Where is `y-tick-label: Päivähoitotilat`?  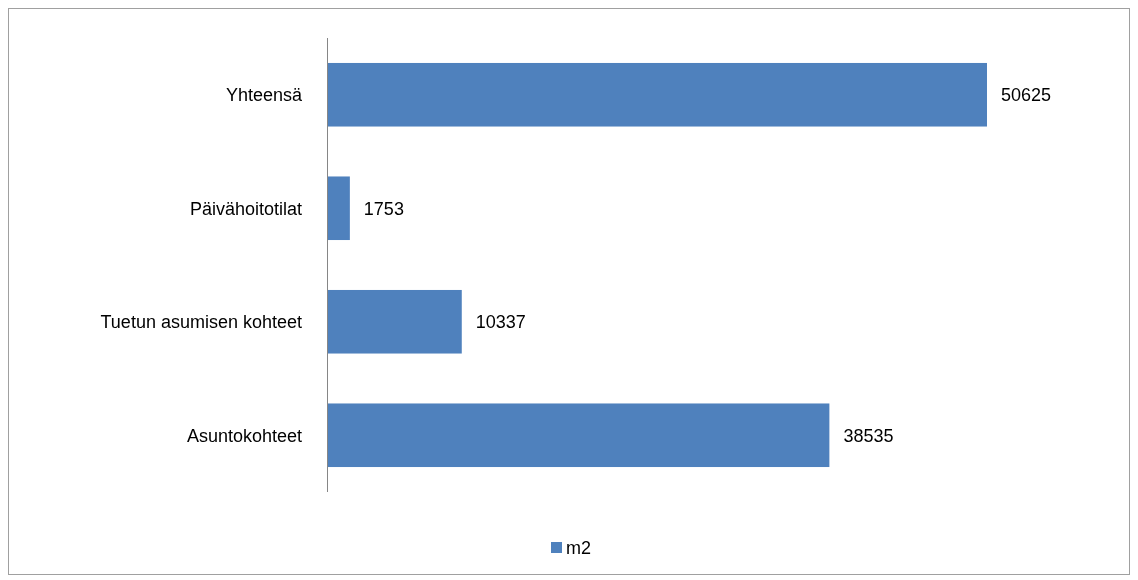
y-tick-label: Päivähoitotilat is located at coordinates (245, 208).